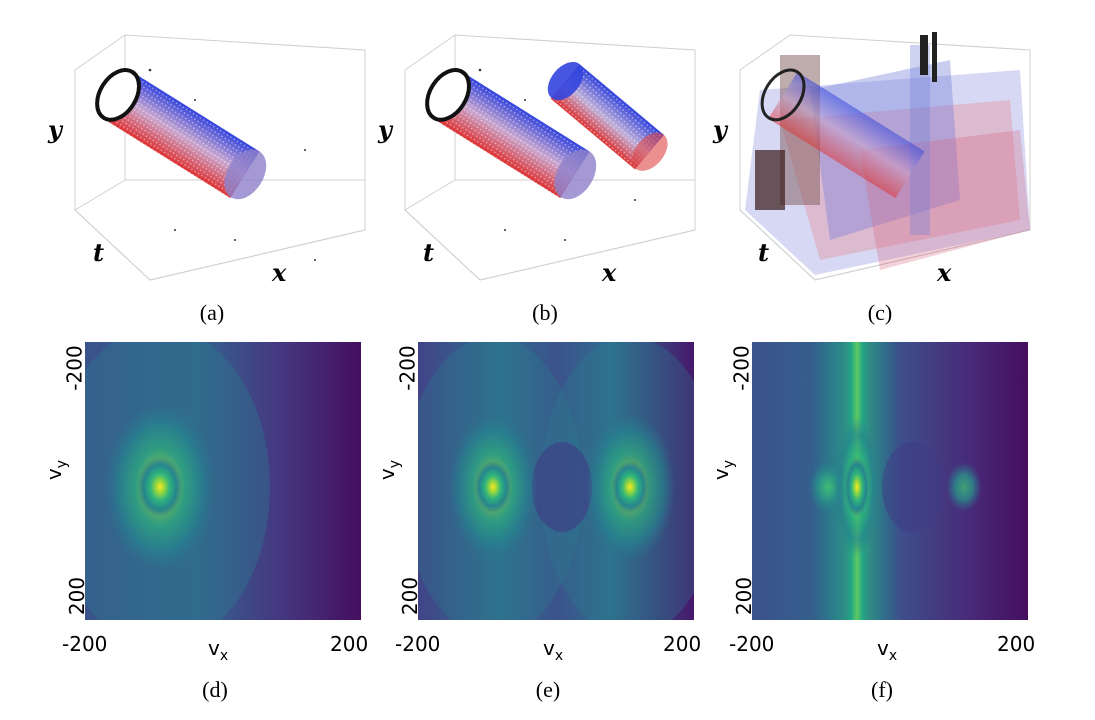 The width and height of the screenshot is (1095, 720). I want to click on ylabel-d: vy, so click(56, 470).